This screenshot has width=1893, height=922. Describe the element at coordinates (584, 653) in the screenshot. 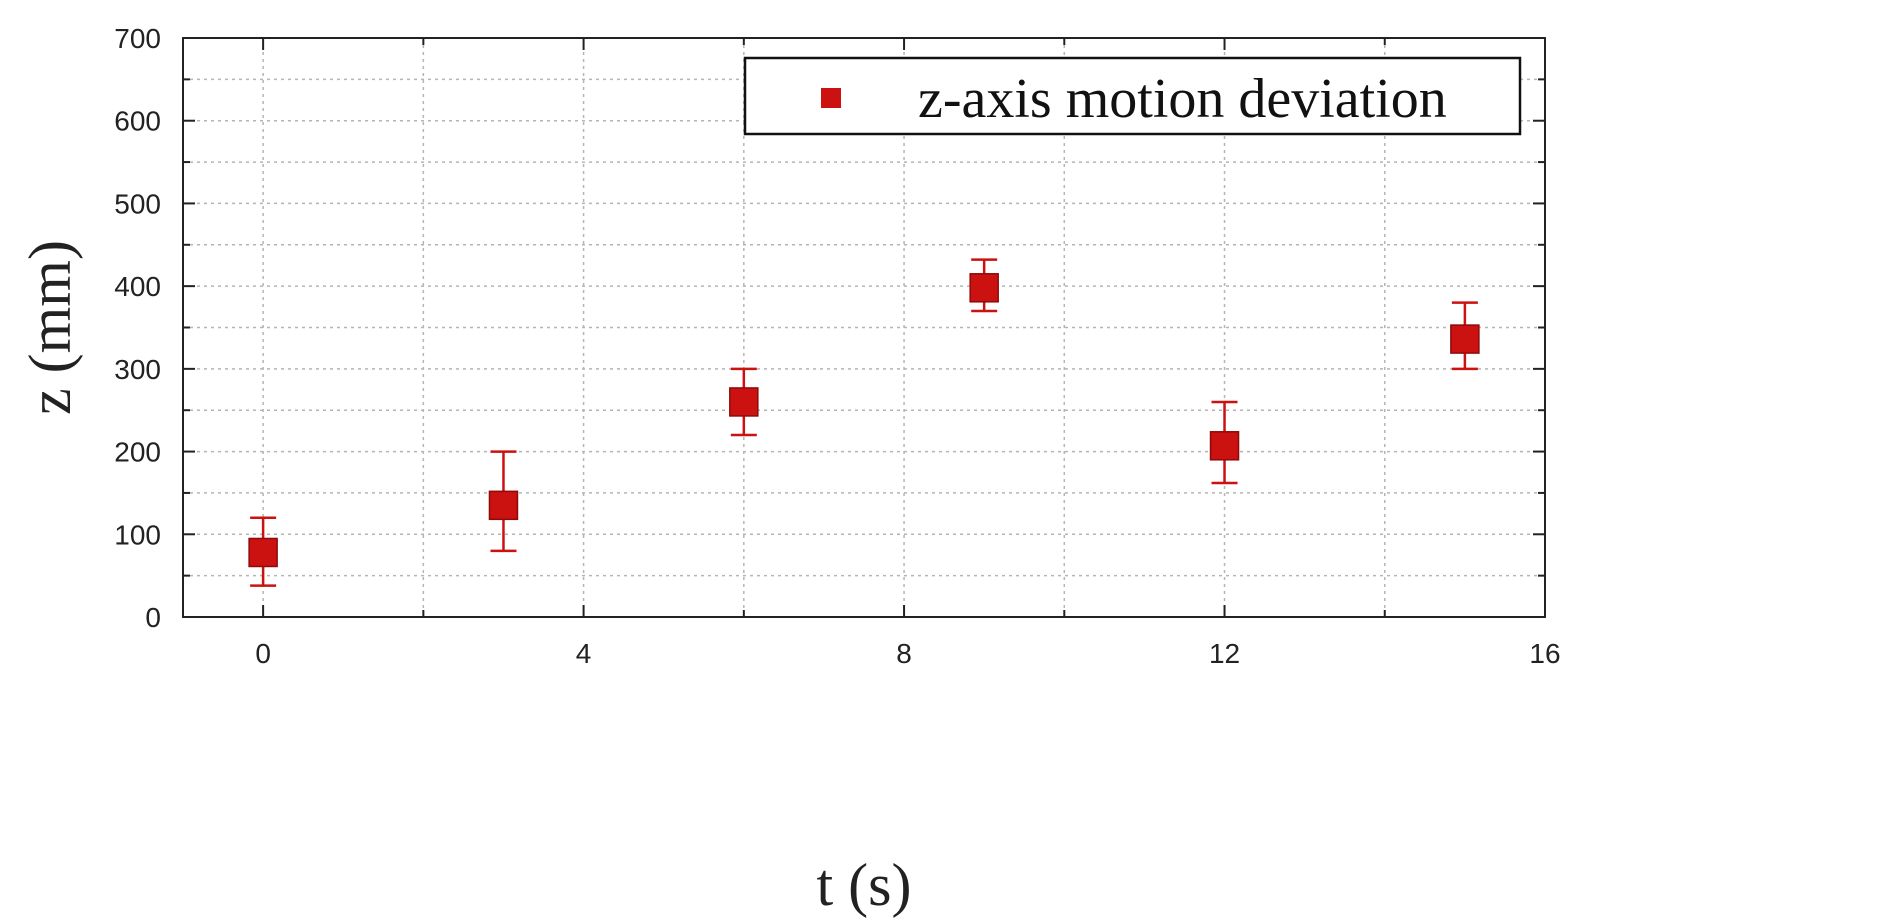

I see `x-tick-label: 4` at that location.